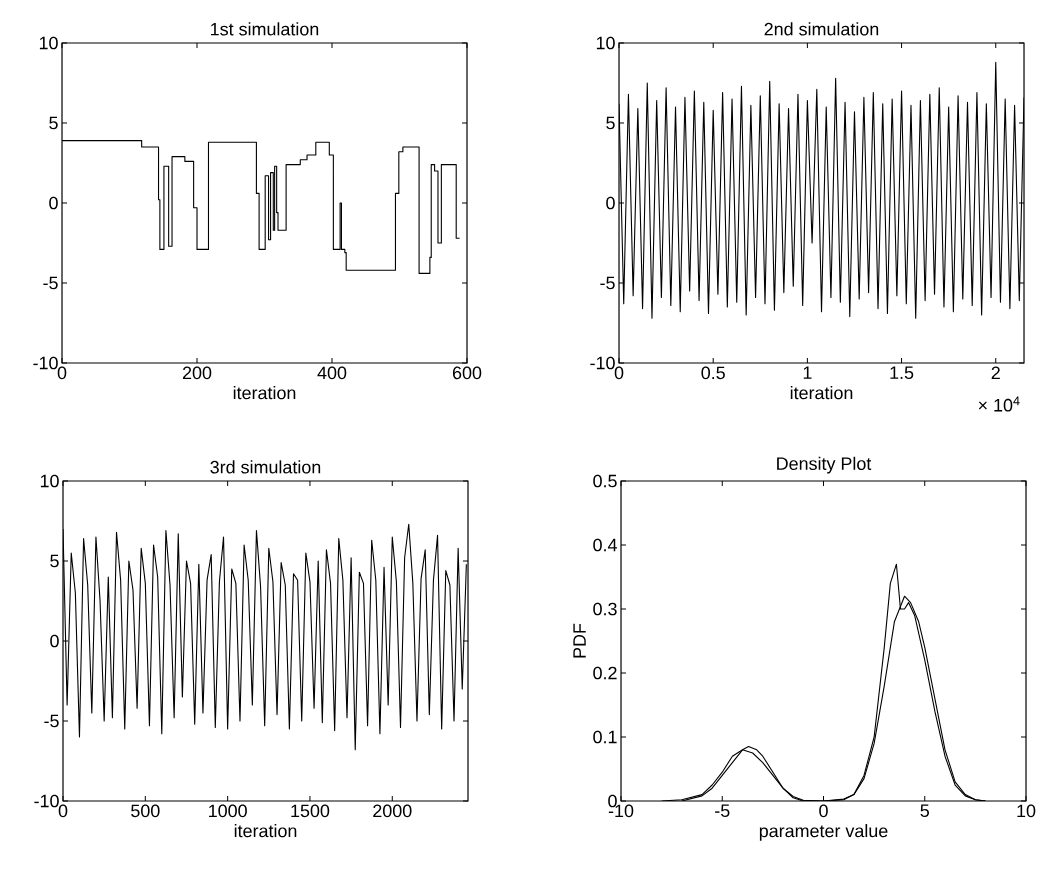 Image resolution: width=1045 pixels, height=873 pixels. What do you see at coordinates (605, 609) in the screenshot?
I see `y-tick-label: 0.3` at bounding box center [605, 609].